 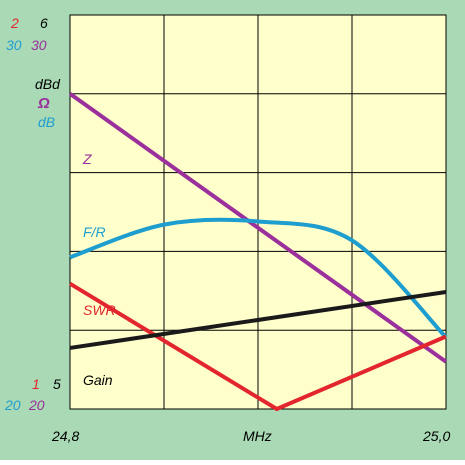 I want to click on x-axis-label: MHz, so click(x=257, y=436).